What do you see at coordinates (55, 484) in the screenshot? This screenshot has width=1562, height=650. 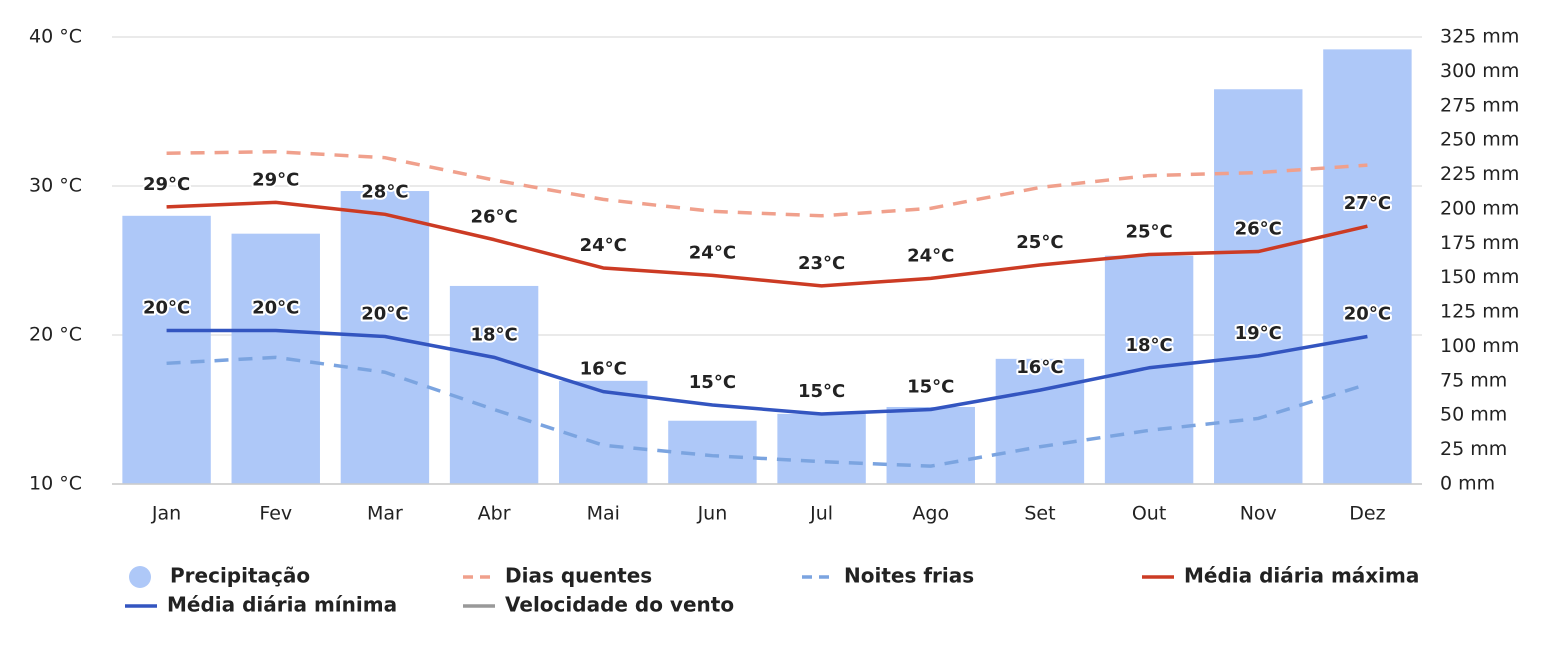 I see `y-tick-label: 10 °C` at bounding box center [55, 484].